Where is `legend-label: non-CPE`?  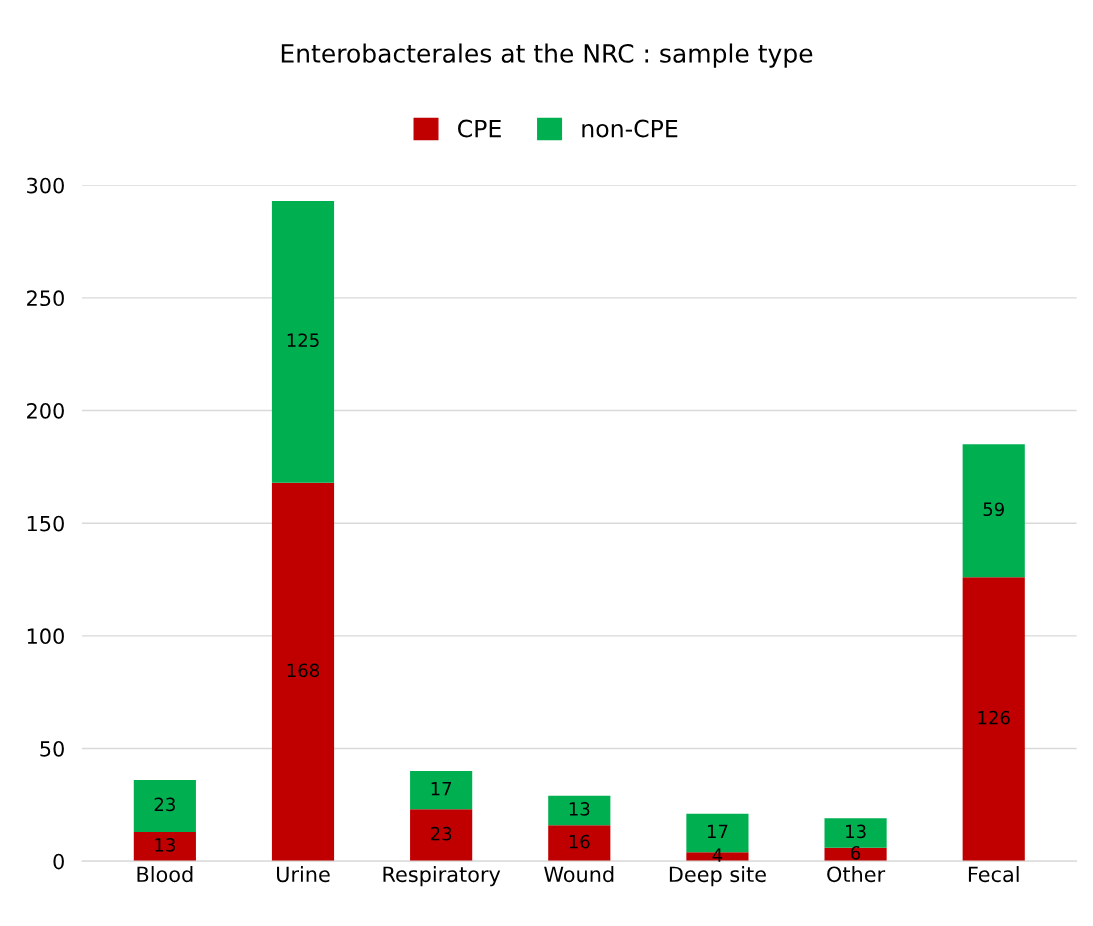 legend-label: non-CPE is located at coordinates (630, 128).